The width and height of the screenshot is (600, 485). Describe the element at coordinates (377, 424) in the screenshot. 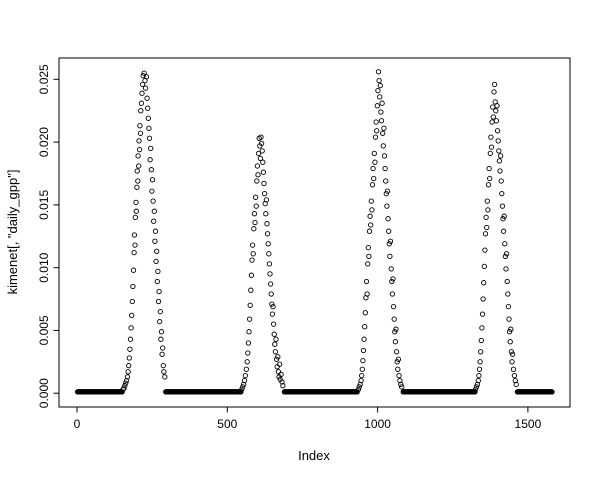

I see `x-tick-label: 1000` at that location.